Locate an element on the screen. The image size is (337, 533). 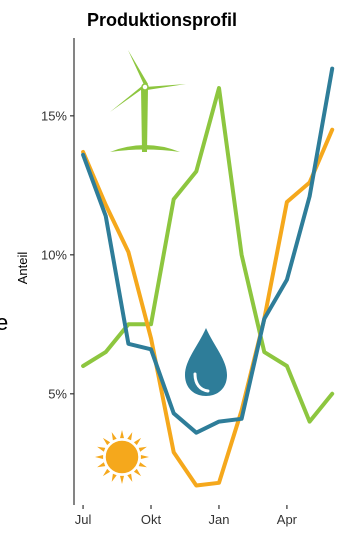
chart-title: Produktionsprofil is located at coordinates (162, 20).